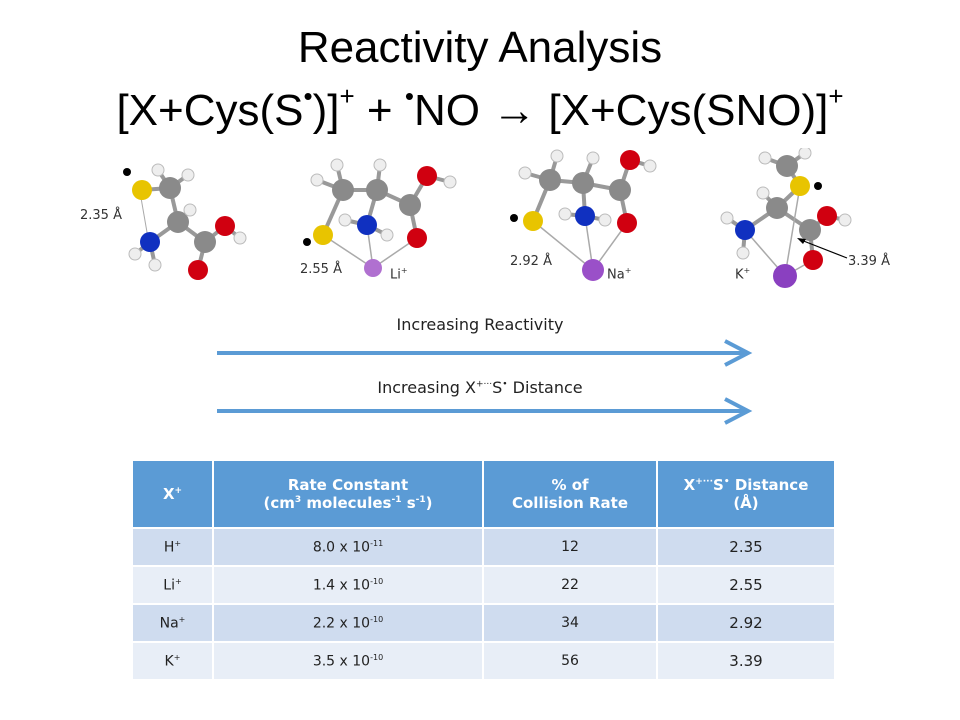 The height and width of the screenshot is (720, 960). Describe the element at coordinates (210, 110) in the screenshot. I see `eq-part: [X+Cys(S` at that location.